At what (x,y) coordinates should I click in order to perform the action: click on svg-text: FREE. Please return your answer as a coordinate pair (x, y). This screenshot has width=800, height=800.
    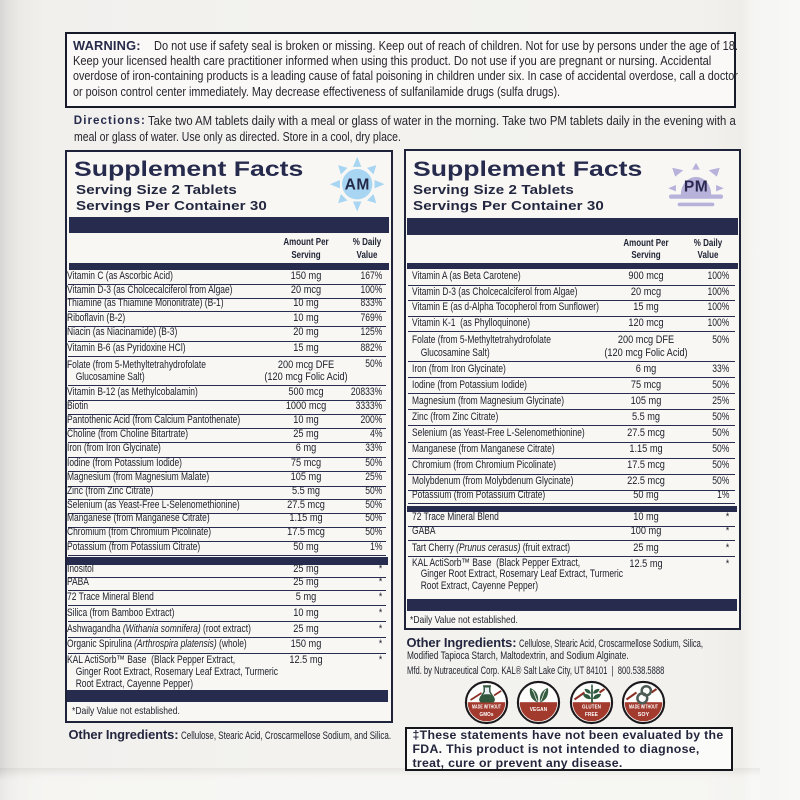
    Looking at the image, I should click on (591, 715).